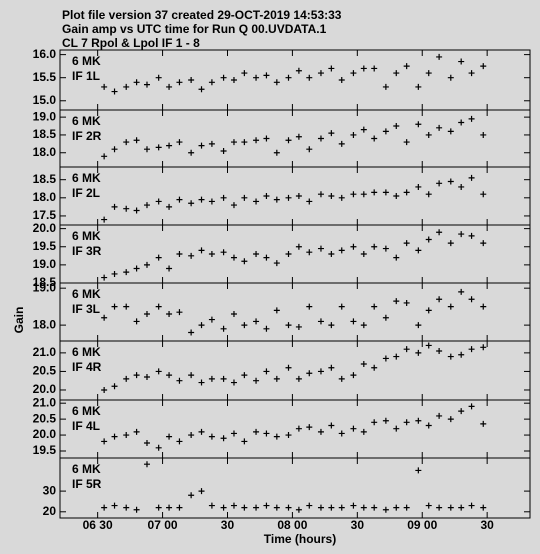 This screenshot has width=540, height=554. What do you see at coordinates (45, 100) in the screenshot?
I see `y-tick-label: 15.0` at bounding box center [45, 100].